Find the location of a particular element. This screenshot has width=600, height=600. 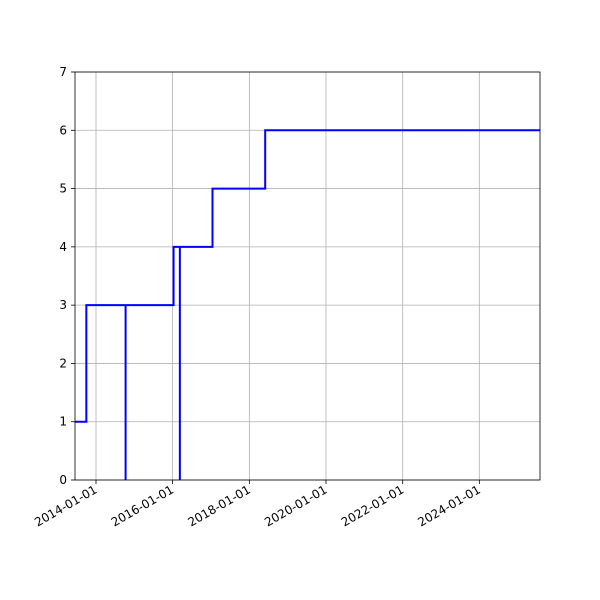

x-tick-label: 2020-01-01 is located at coordinates (295, 505).